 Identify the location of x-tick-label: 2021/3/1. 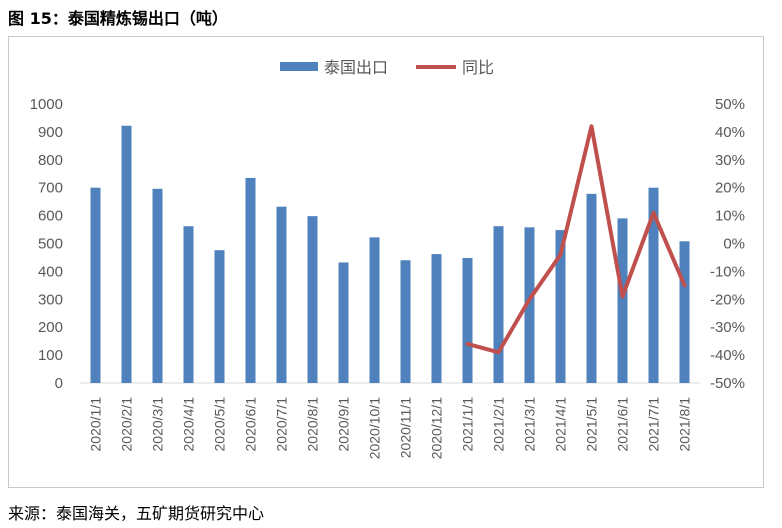
(530, 424).